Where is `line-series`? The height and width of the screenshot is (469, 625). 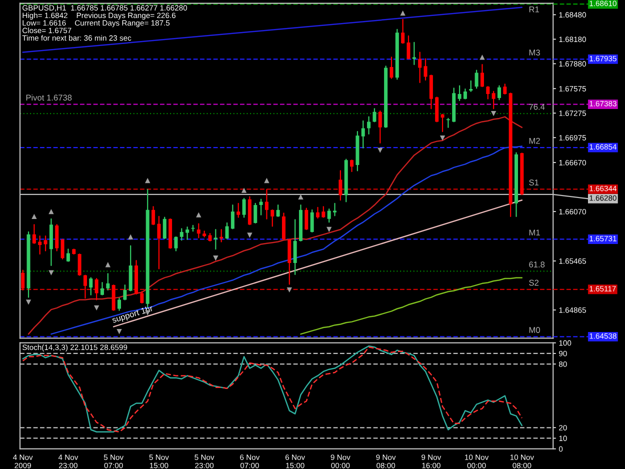 line-series is located at coordinates (411, 306).